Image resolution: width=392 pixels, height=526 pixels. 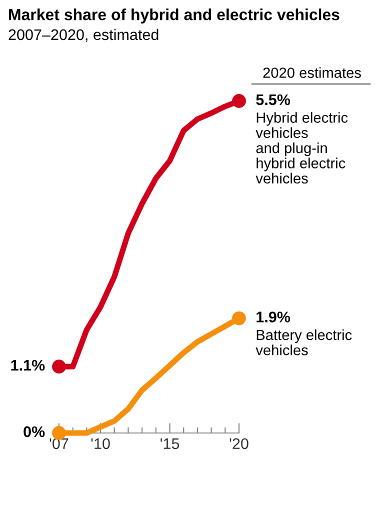 I want to click on chart-title: Market share of hybrid and electric vehicles, so click(x=174, y=16).